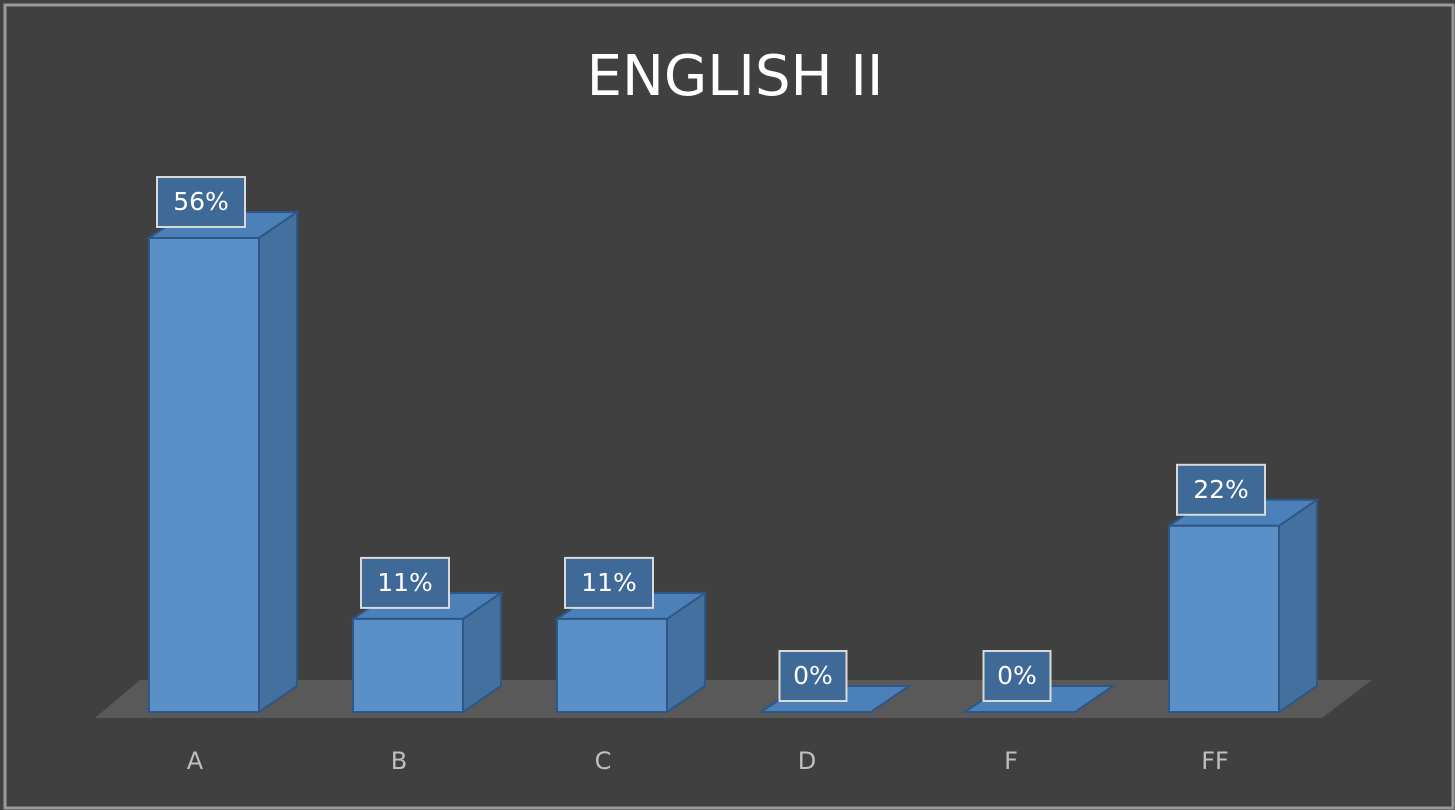  Describe the element at coordinates (1011, 761) in the screenshot. I see `x-tick-label: F` at that location.